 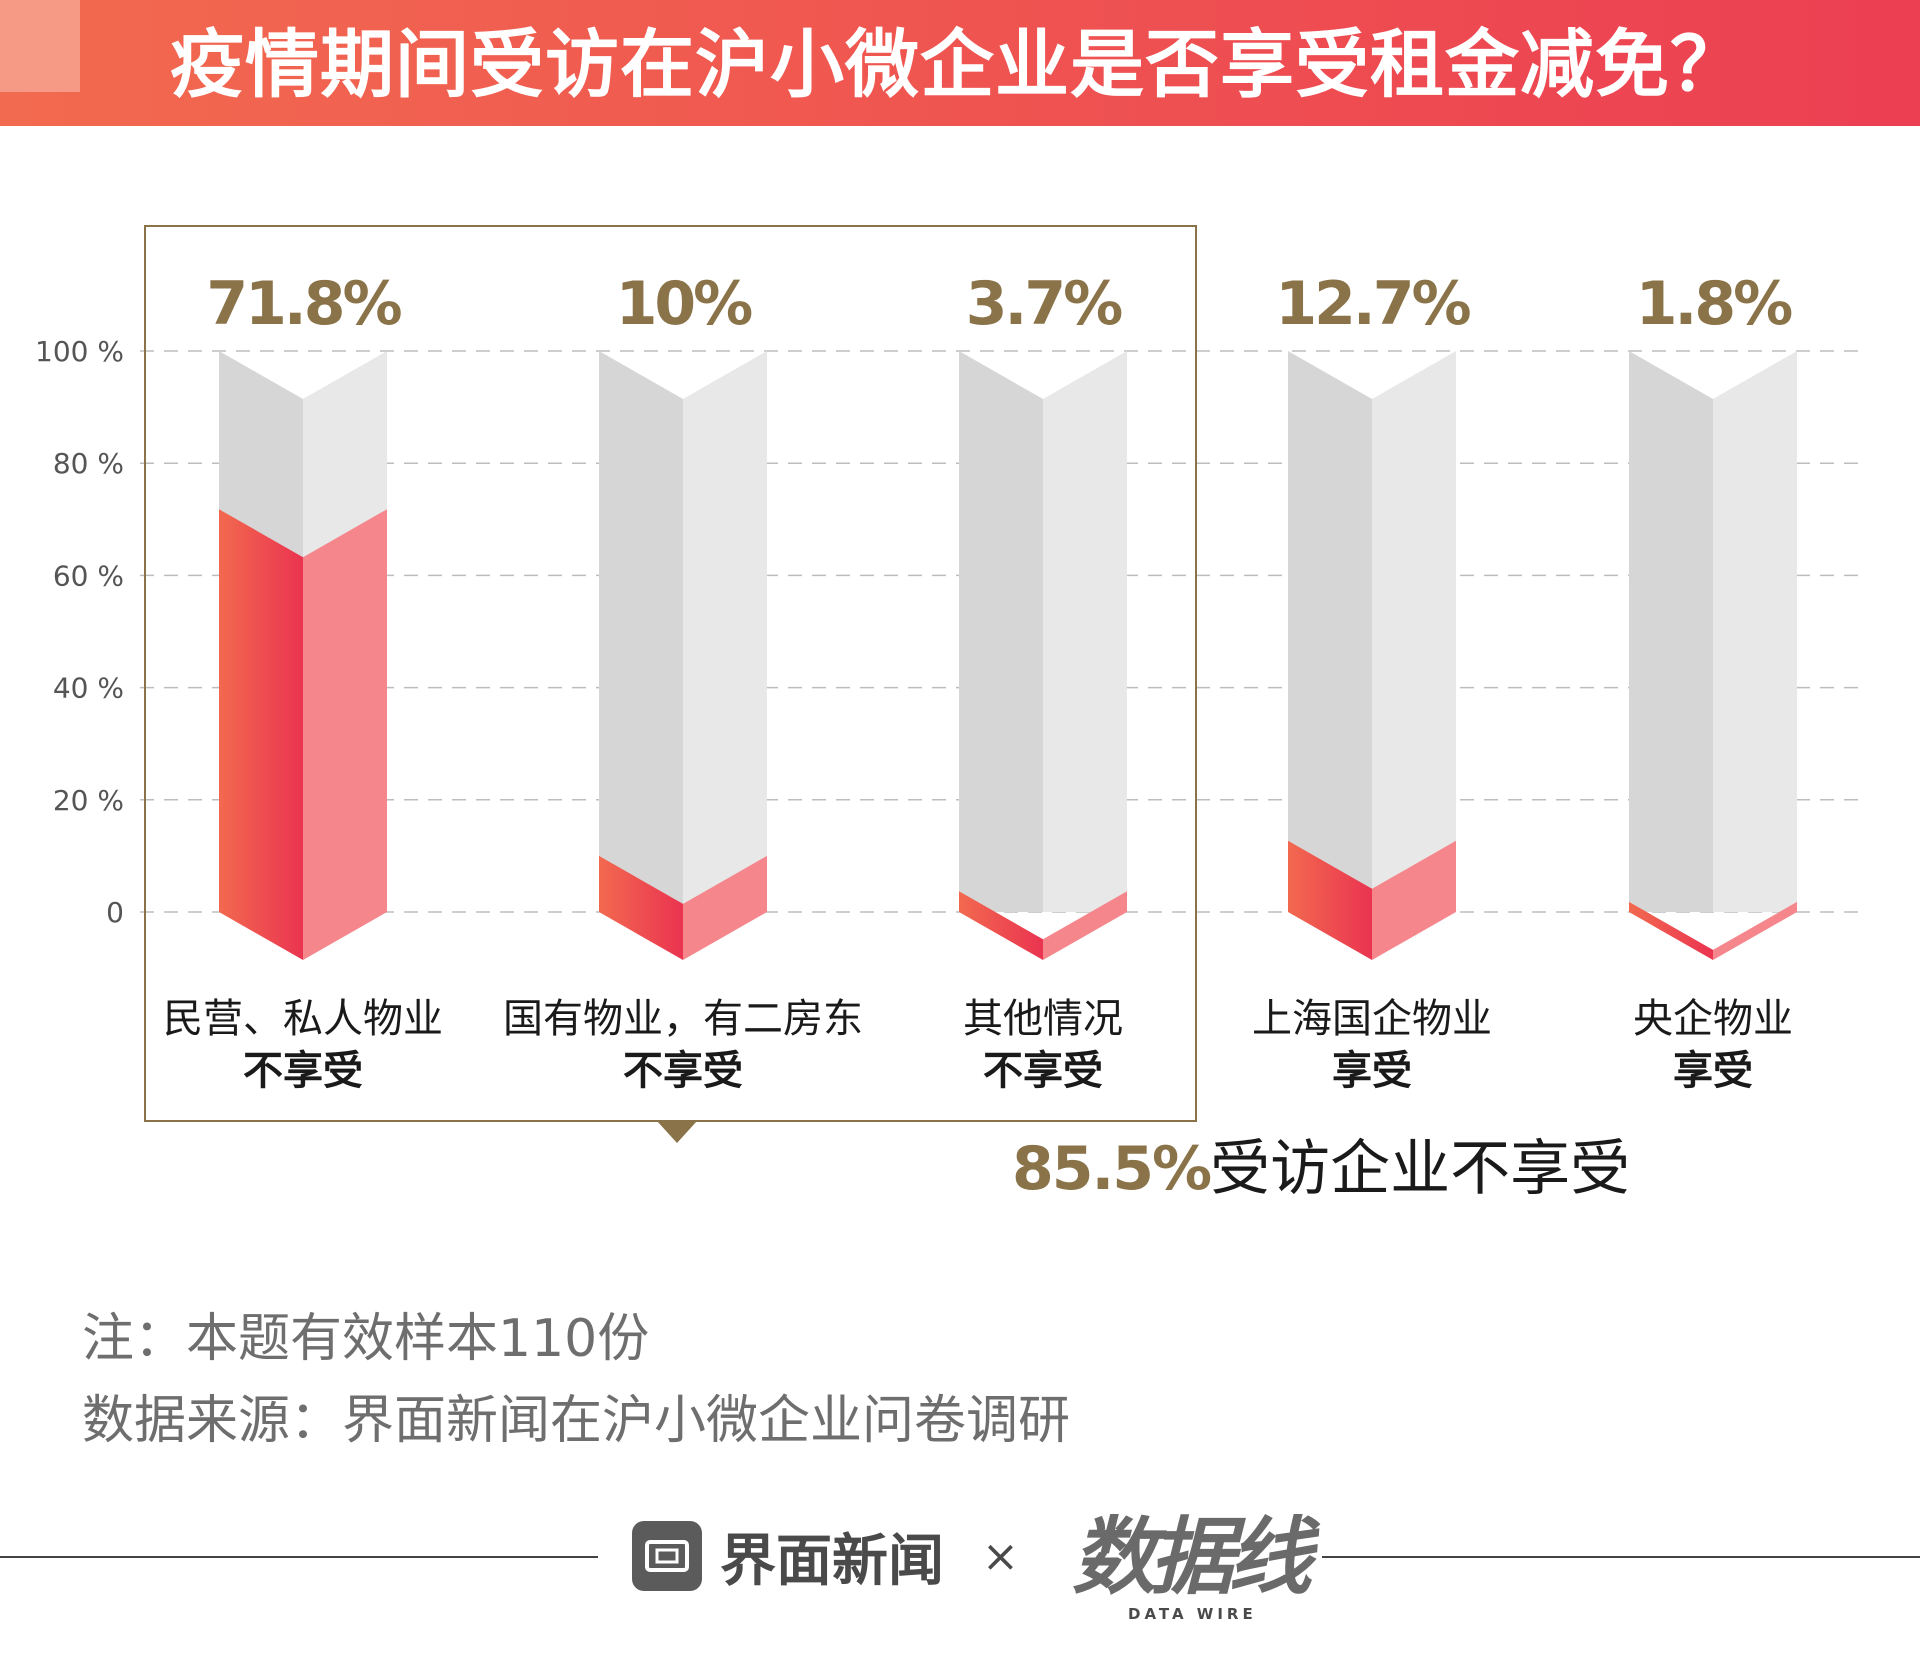 I want to click on datawire-logo-sub: DATA WIRE, so click(x=1192, y=1614).